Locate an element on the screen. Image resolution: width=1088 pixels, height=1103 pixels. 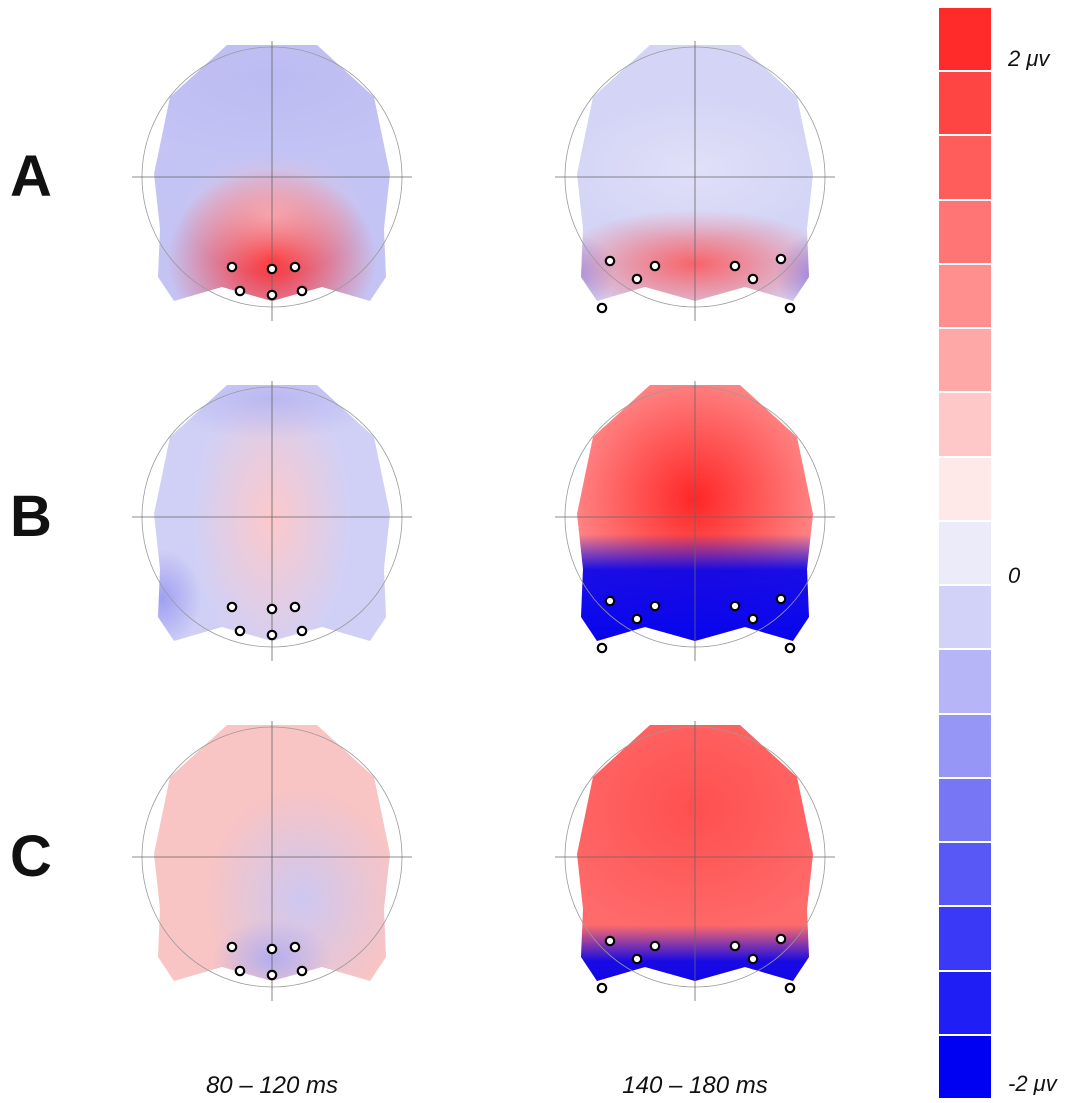
topomap-b-late is located at coordinates (695, 521).